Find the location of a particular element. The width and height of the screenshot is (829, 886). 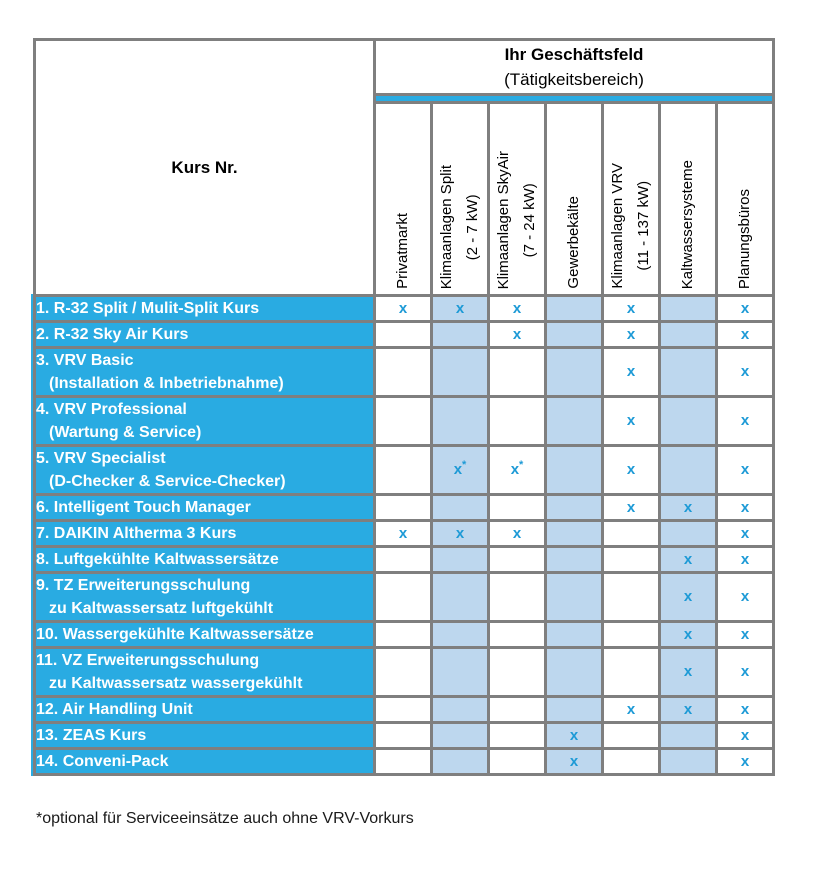

row-label: 1. R-32 Split / Mulit-Split Kurs is located at coordinates (204, 309).